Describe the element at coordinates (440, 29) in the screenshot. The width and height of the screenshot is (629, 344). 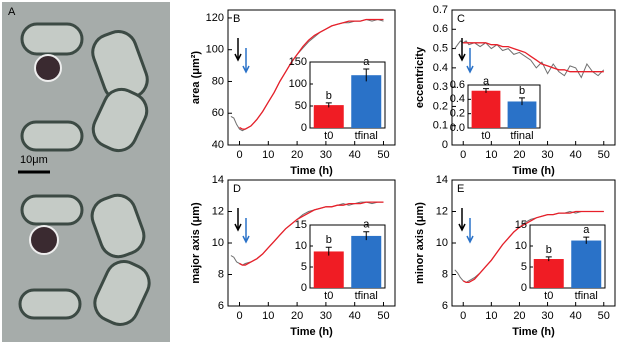
I see `y-tick-label: 0.6` at that location.